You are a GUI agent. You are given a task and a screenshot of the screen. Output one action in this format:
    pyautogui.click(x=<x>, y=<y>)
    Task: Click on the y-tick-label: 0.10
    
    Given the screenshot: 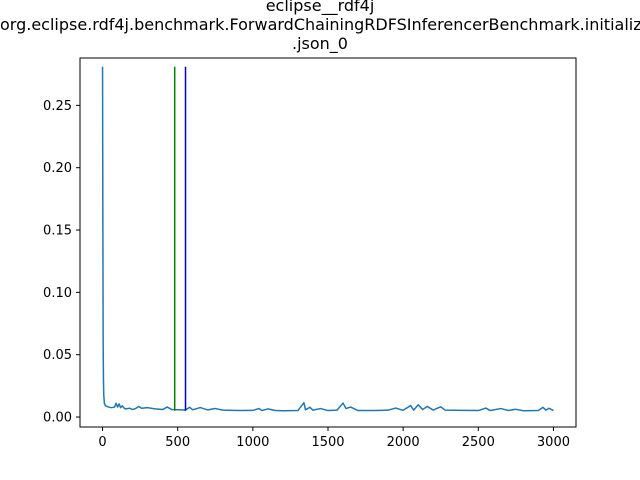 What is the action you would take?
    pyautogui.click(x=57, y=293)
    